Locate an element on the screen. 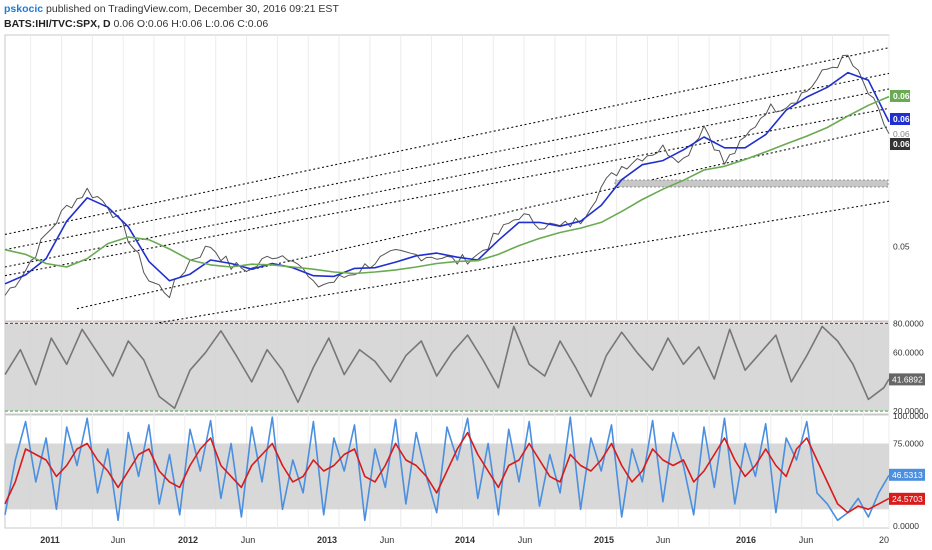  x-tick-label: 2011 is located at coordinates (50, 540).